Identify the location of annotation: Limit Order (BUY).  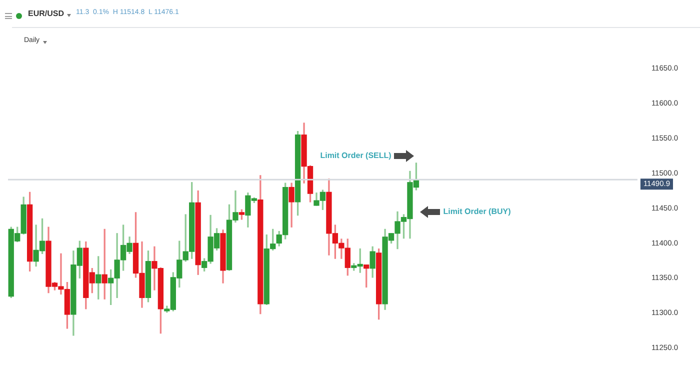
(477, 211).